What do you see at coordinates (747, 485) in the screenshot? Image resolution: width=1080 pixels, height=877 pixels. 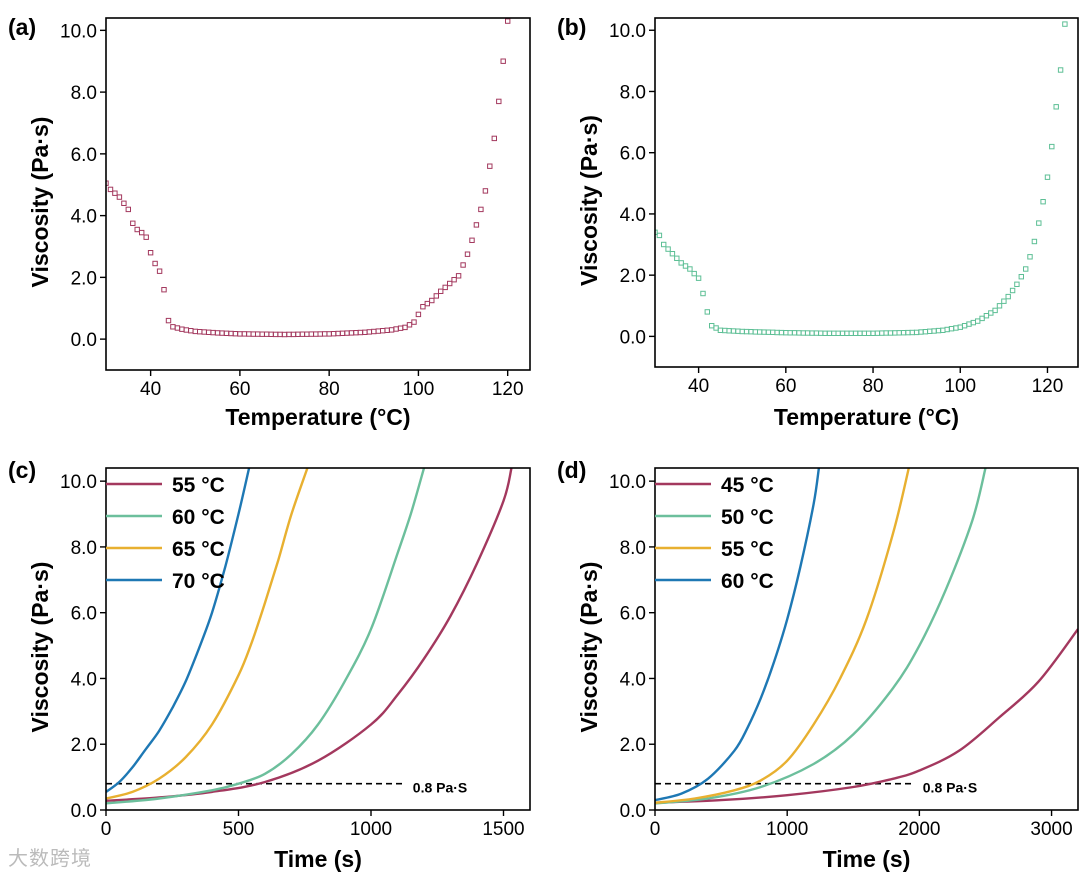 I see `legend-label: 45 °C` at bounding box center [747, 485].